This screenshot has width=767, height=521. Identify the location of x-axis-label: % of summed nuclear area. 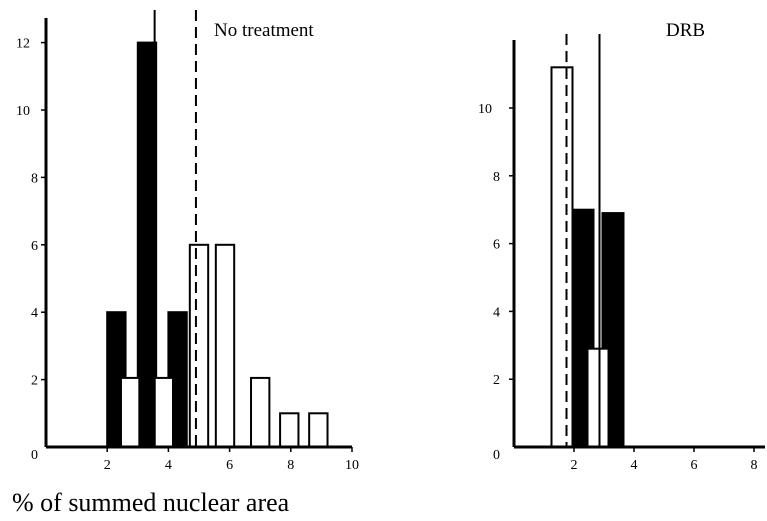
(151, 502).